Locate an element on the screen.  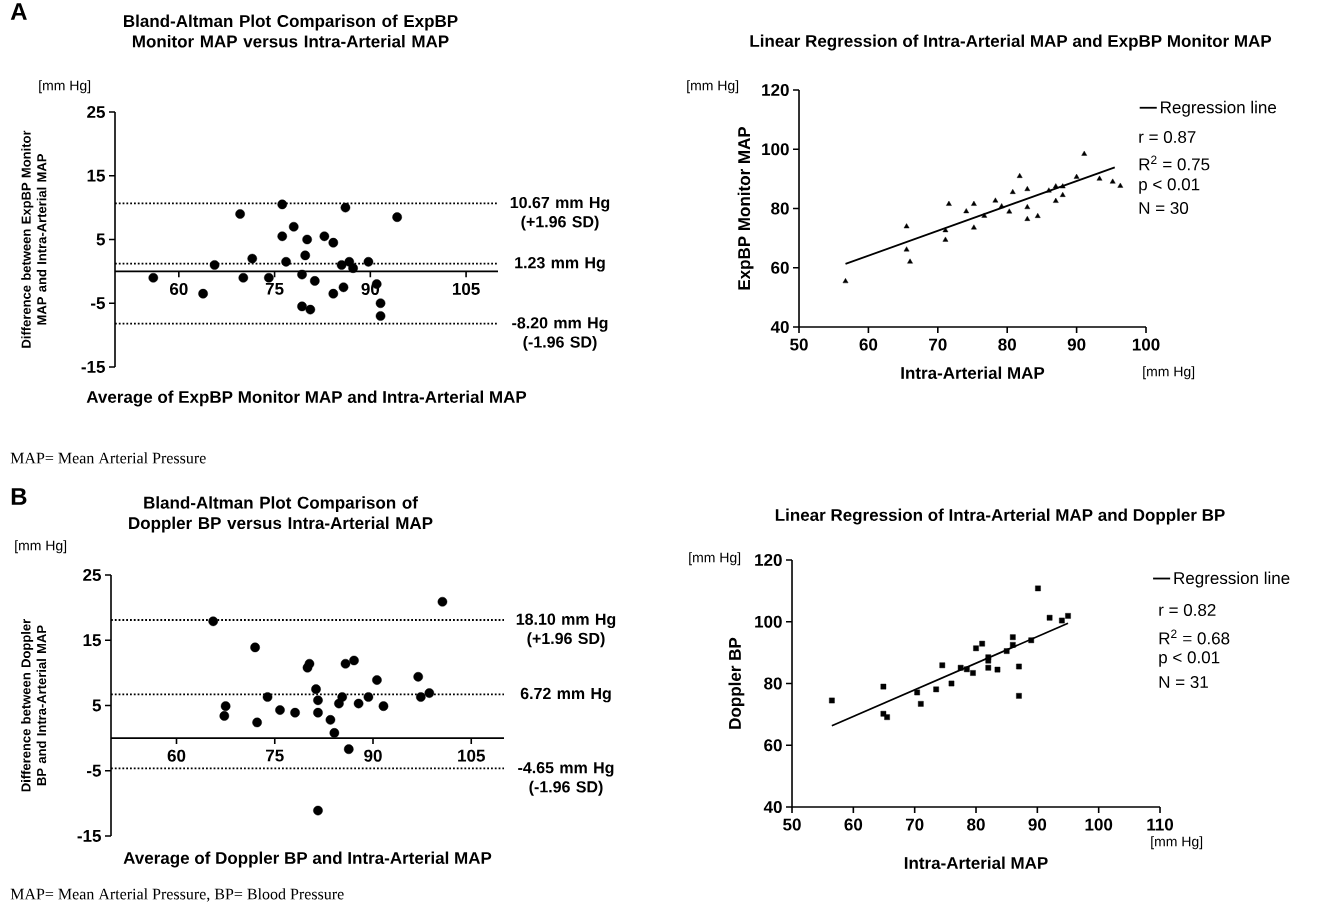
x-tick-label: 70 is located at coordinates (938, 344).